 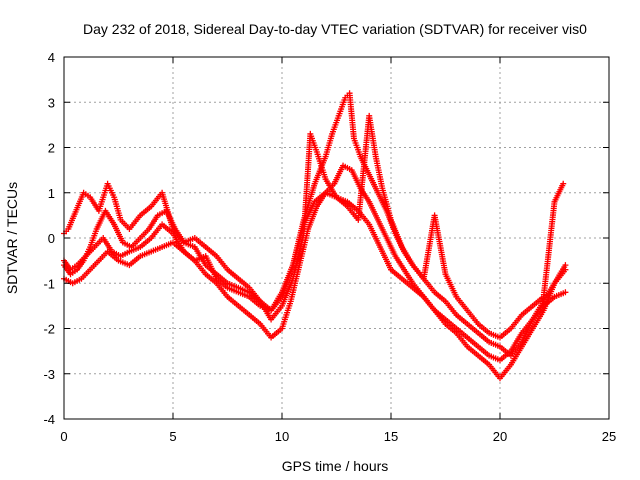 What do you see at coordinates (51, 193) in the screenshot?
I see `y-tick-label: 1` at bounding box center [51, 193].